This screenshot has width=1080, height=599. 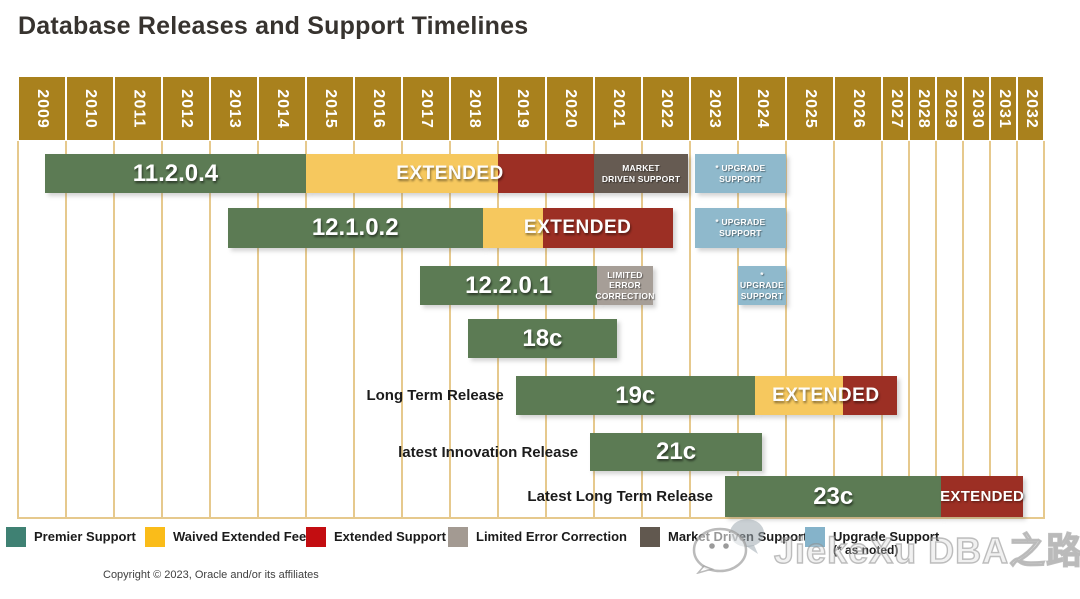 I want to click on year-text: 2019, so click(x=522, y=108).